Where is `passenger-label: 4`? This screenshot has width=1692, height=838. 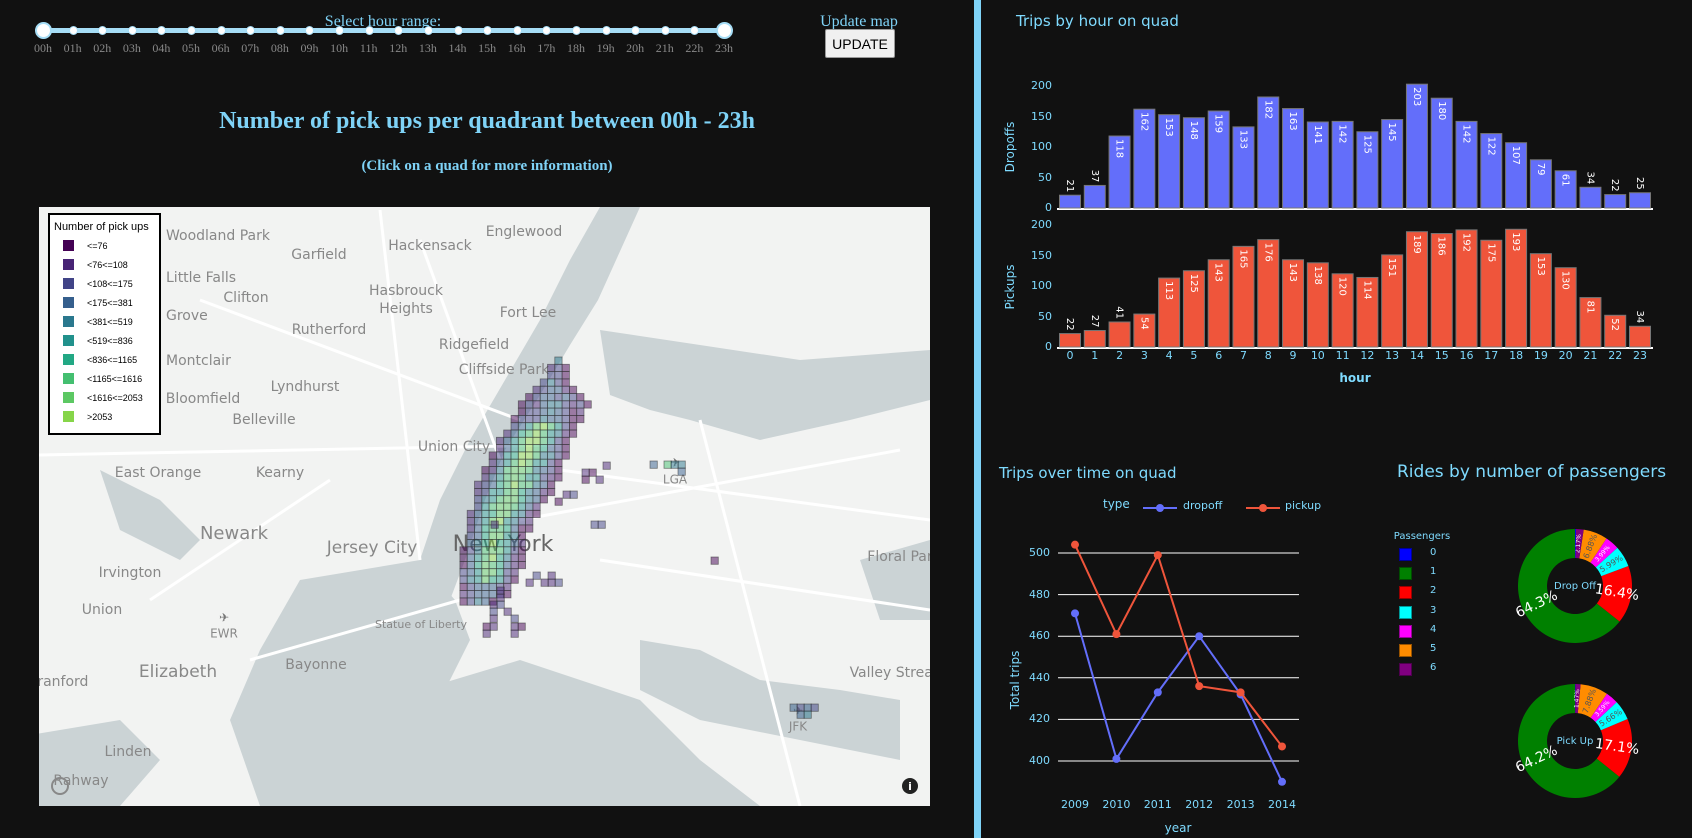 passenger-label: 4 is located at coordinates (1433, 629).